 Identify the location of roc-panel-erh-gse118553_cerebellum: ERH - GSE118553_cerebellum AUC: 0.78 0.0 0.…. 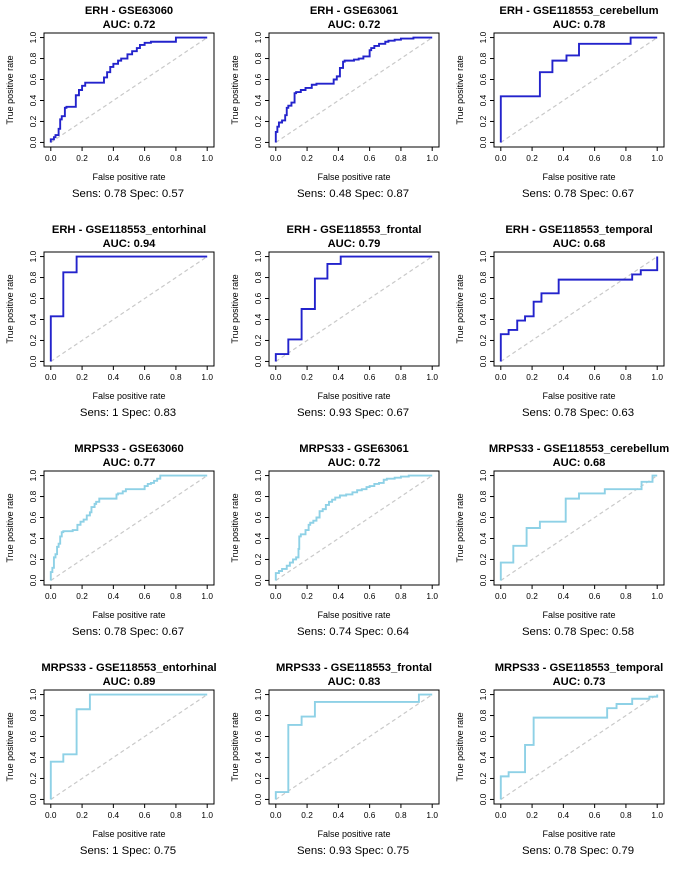
(562, 109).